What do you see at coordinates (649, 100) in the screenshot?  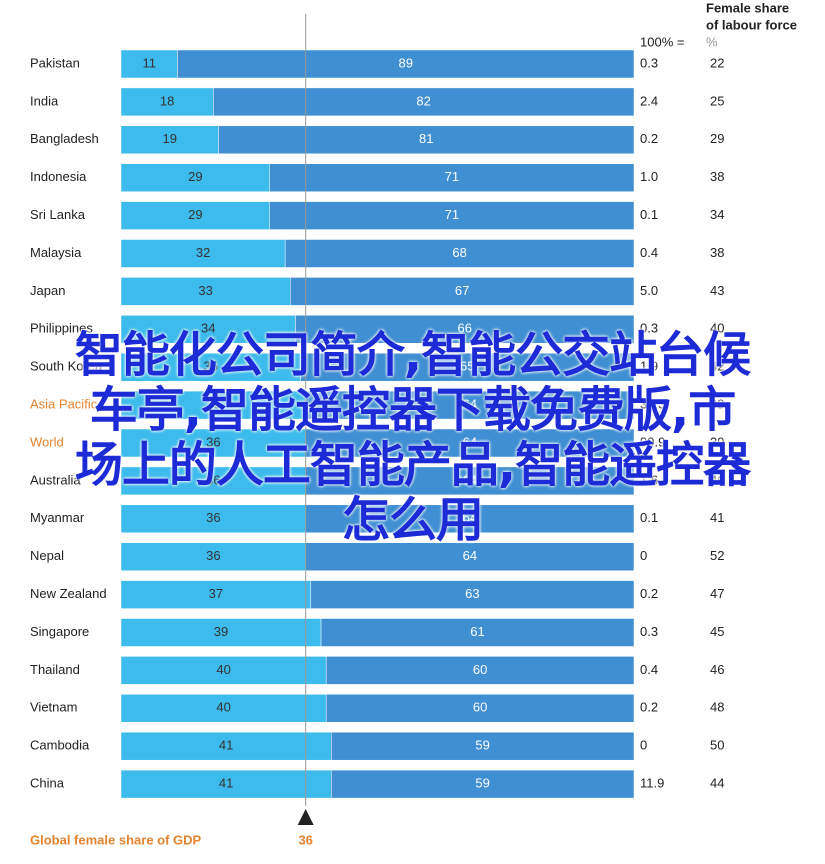 I see `gdp-share: 2.4` at bounding box center [649, 100].